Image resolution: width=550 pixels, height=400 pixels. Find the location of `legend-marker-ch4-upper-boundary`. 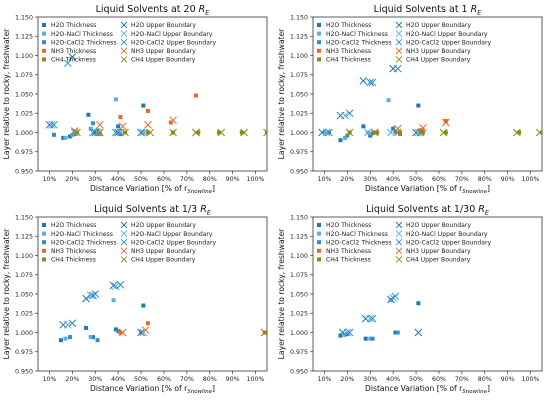

legend-marker-ch4-upper-boundary is located at coordinates (124, 259).